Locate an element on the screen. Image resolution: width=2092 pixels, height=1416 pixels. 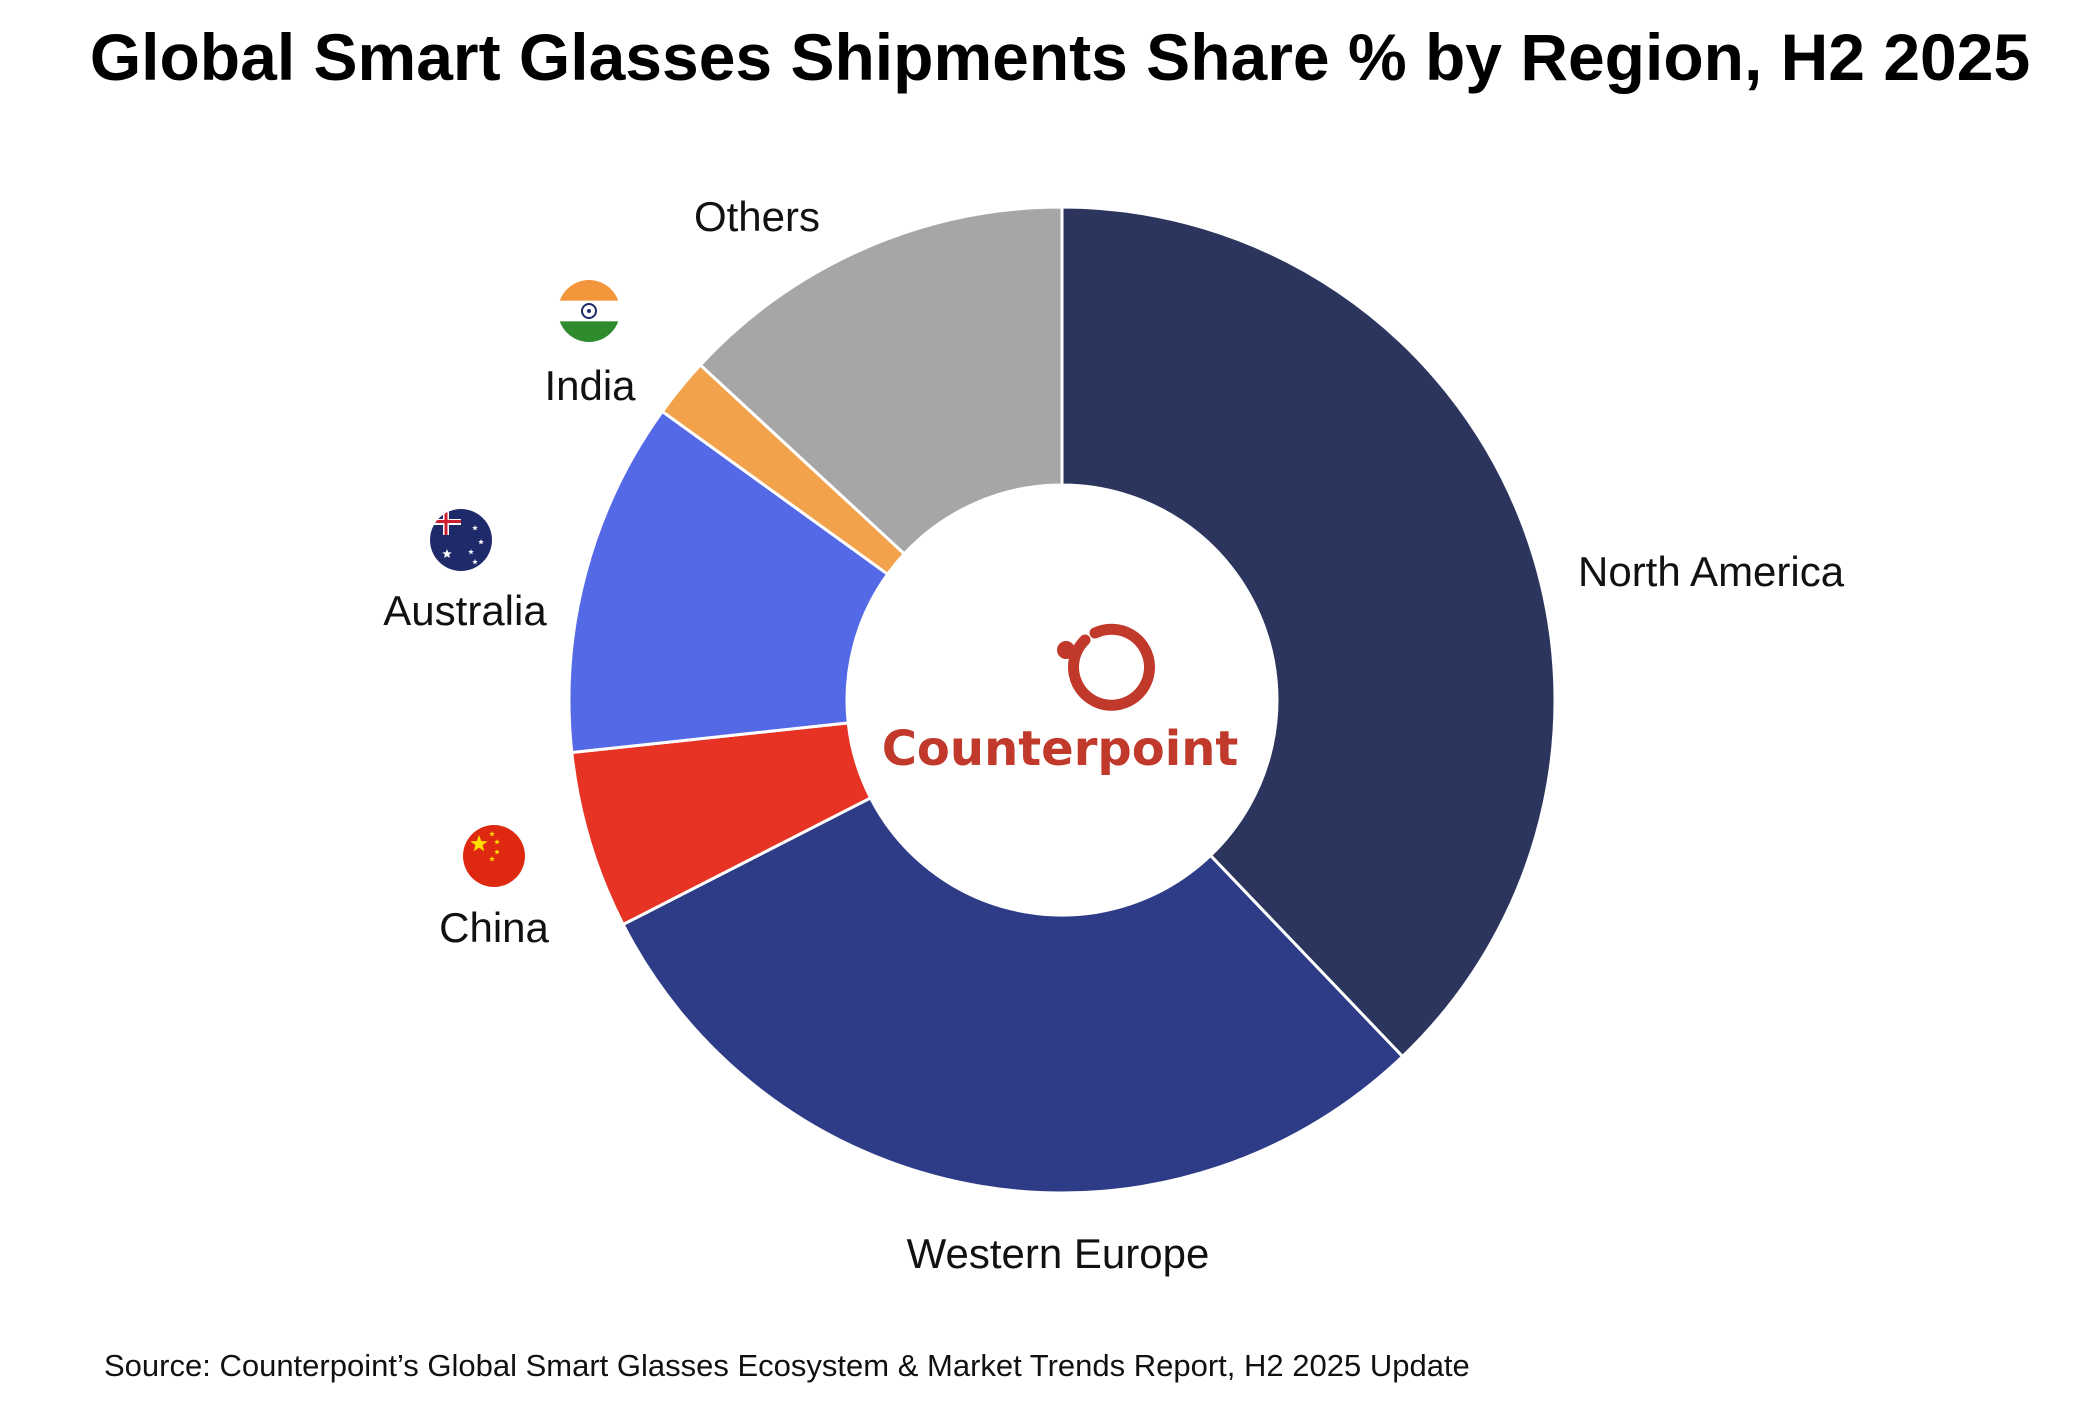
flag-icons is located at coordinates (525, 583).